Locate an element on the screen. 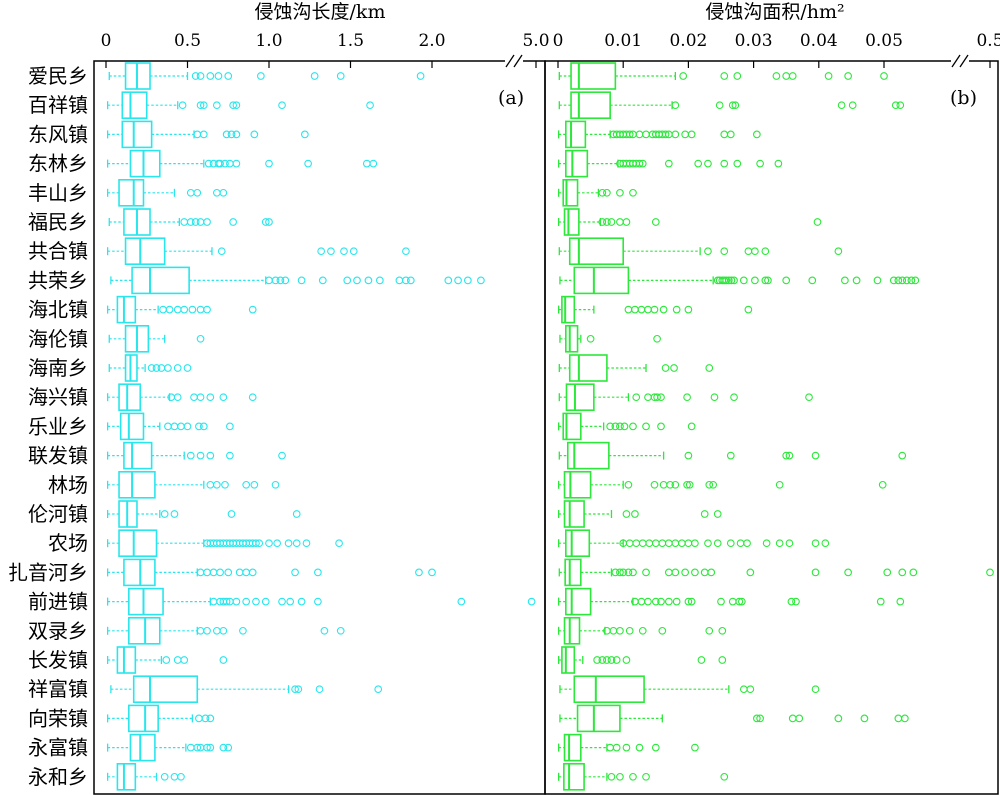  category-label: 扎音河乡 is located at coordinates (48, 572).